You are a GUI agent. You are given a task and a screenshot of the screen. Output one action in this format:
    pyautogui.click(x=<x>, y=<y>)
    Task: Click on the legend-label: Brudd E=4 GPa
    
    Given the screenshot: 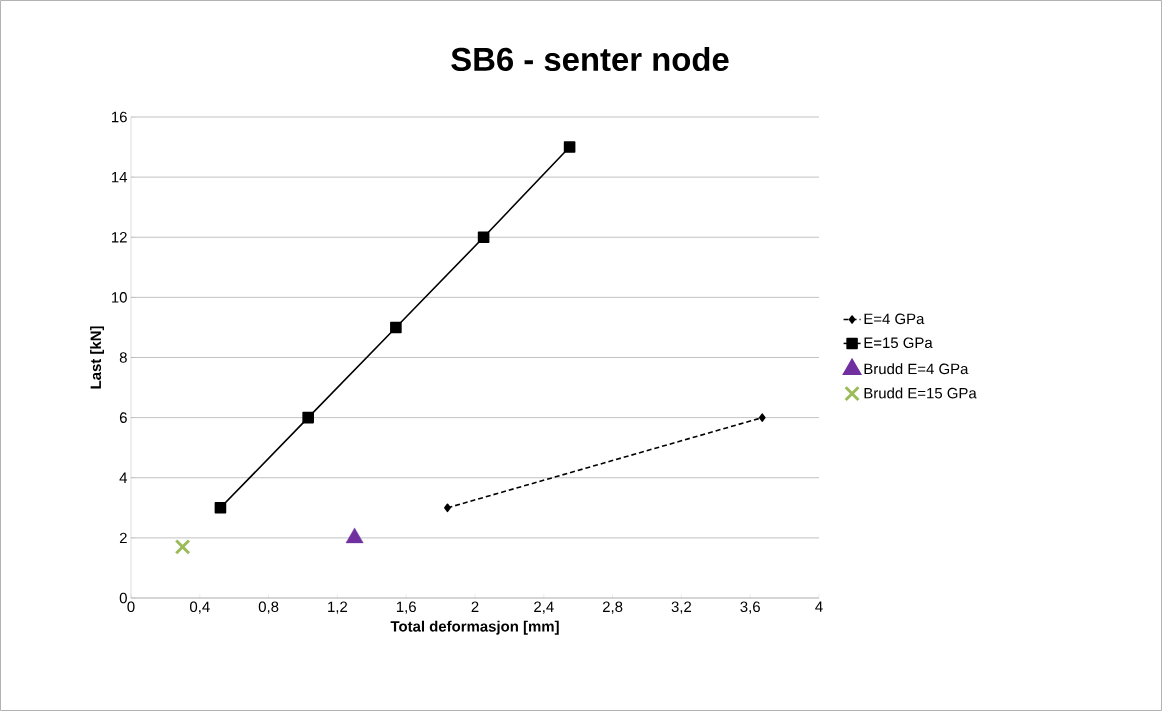 What is the action you would take?
    pyautogui.click(x=916, y=369)
    